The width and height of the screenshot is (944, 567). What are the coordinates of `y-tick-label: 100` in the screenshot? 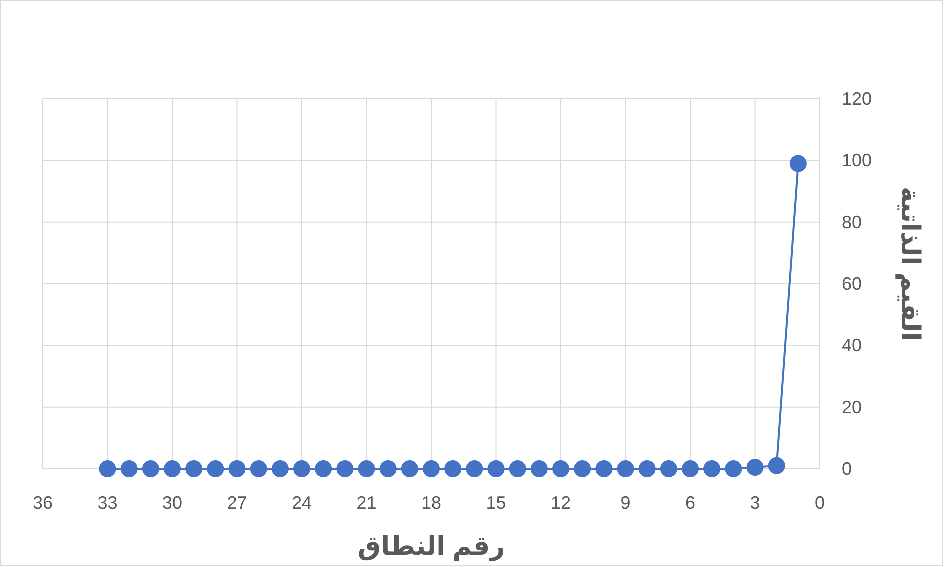 It's located at (857, 160).